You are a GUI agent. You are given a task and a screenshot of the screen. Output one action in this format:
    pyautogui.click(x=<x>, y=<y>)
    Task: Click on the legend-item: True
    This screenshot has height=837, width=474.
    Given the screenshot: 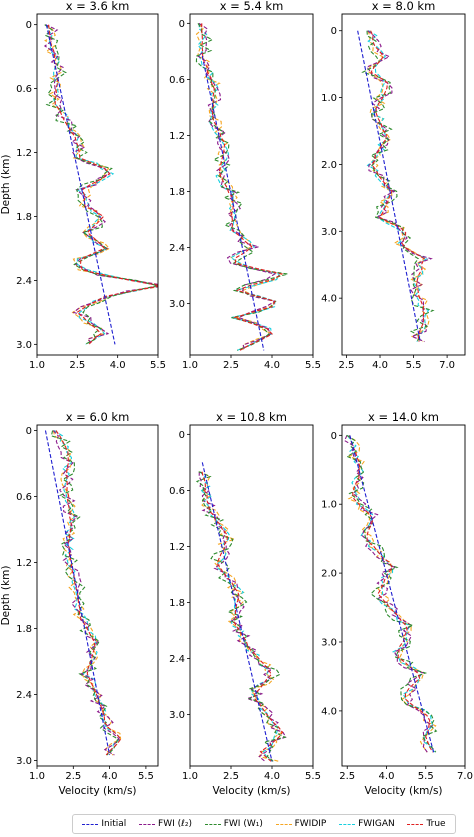 What is the action you would take?
    pyautogui.click(x=426, y=824)
    